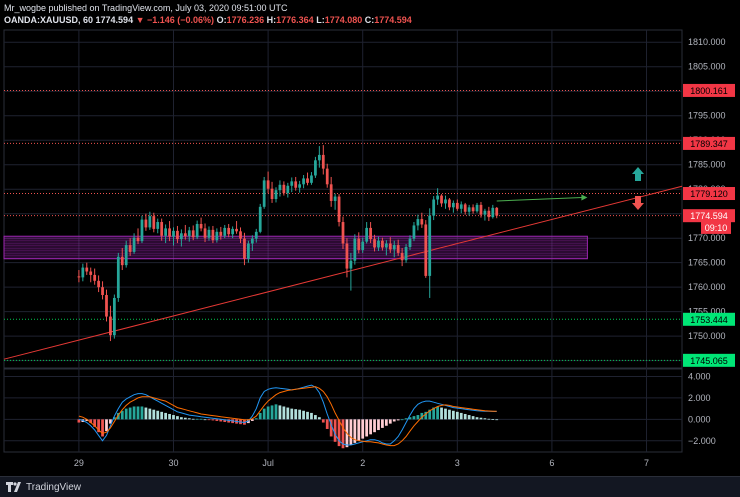  I want to click on osc-tick-label: −2.000, so click(702, 441).